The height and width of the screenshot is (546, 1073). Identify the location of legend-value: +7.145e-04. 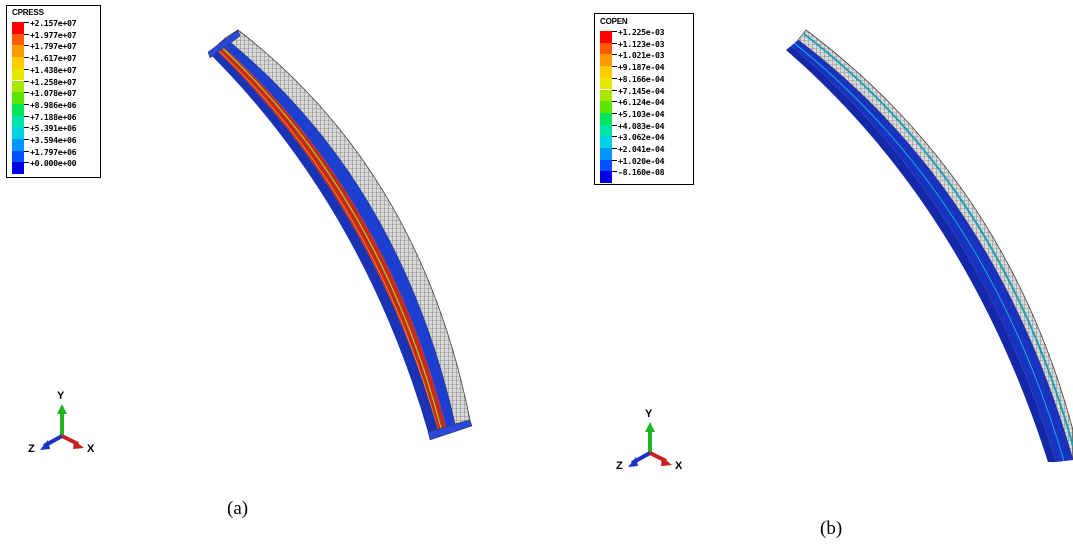
(641, 90).